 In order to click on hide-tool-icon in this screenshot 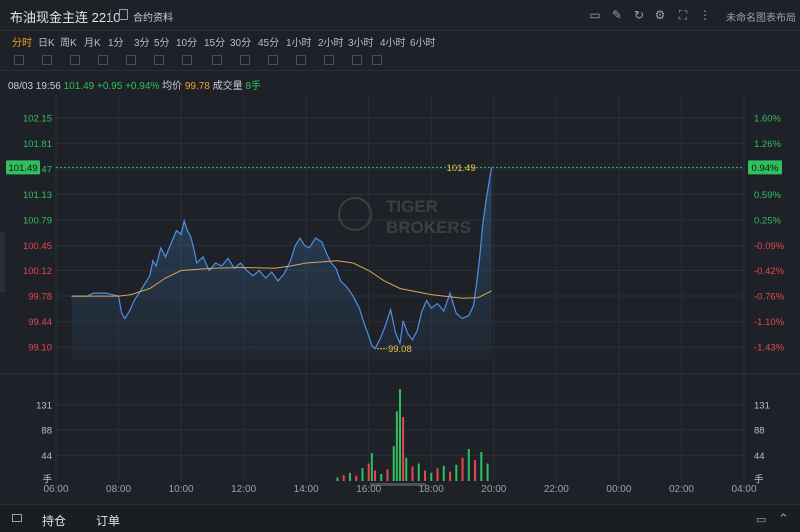, I will do `click(273, 60)`.